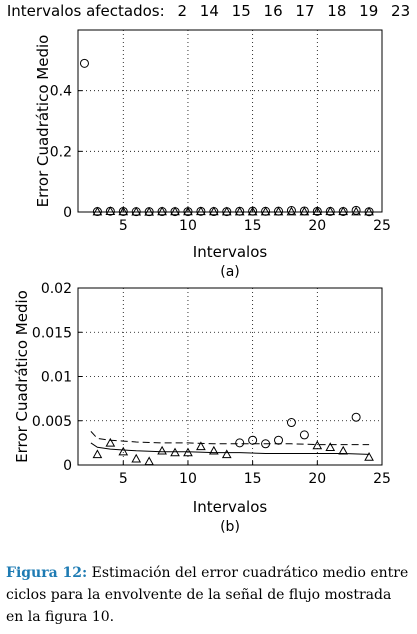  Describe the element at coordinates (52, 422) in the screenshot. I see `y-tick-label: 0.005` at that location.